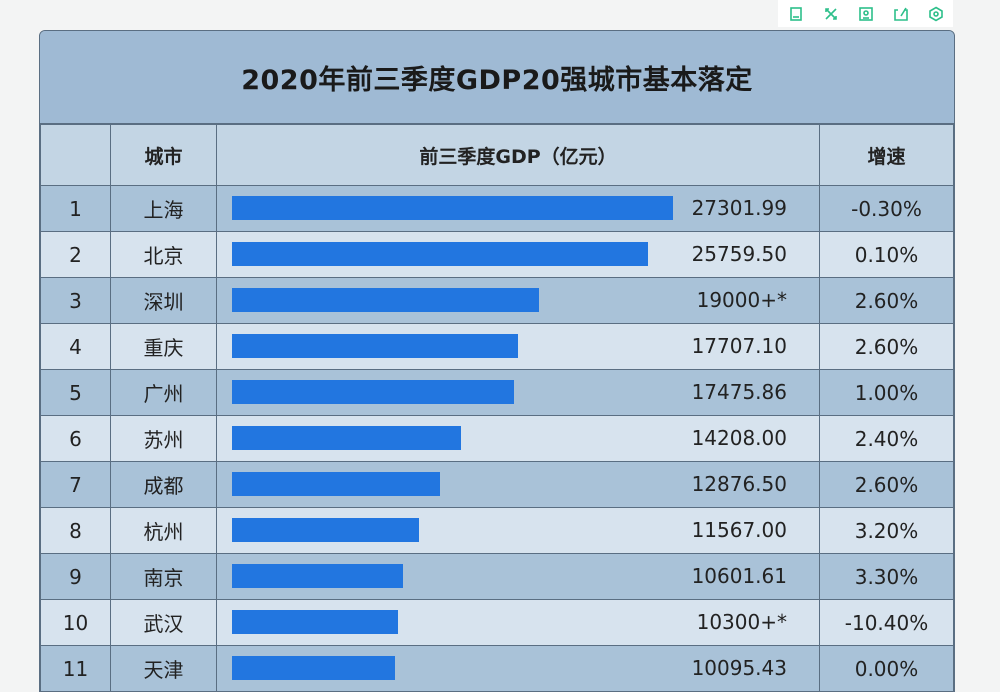 The image size is (1000, 692). I want to click on gdp-cell: 25759.50, so click(518, 254).